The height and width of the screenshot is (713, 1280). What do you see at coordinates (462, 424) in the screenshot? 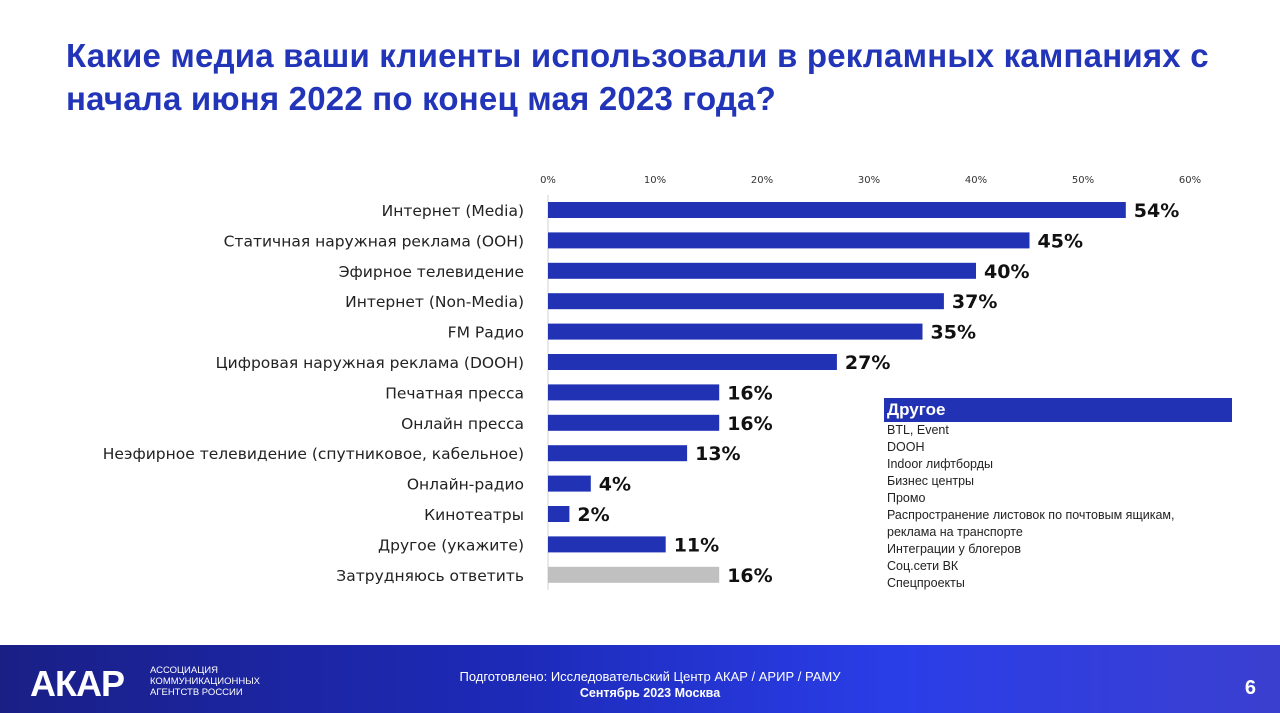
I see `category-label: Онлайн пресса` at bounding box center [462, 424].